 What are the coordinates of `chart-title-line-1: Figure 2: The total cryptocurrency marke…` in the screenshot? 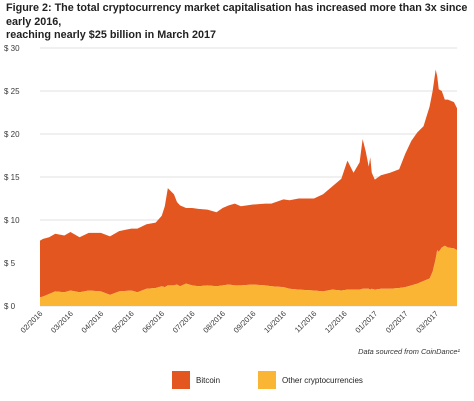 It's located at (237, 15).